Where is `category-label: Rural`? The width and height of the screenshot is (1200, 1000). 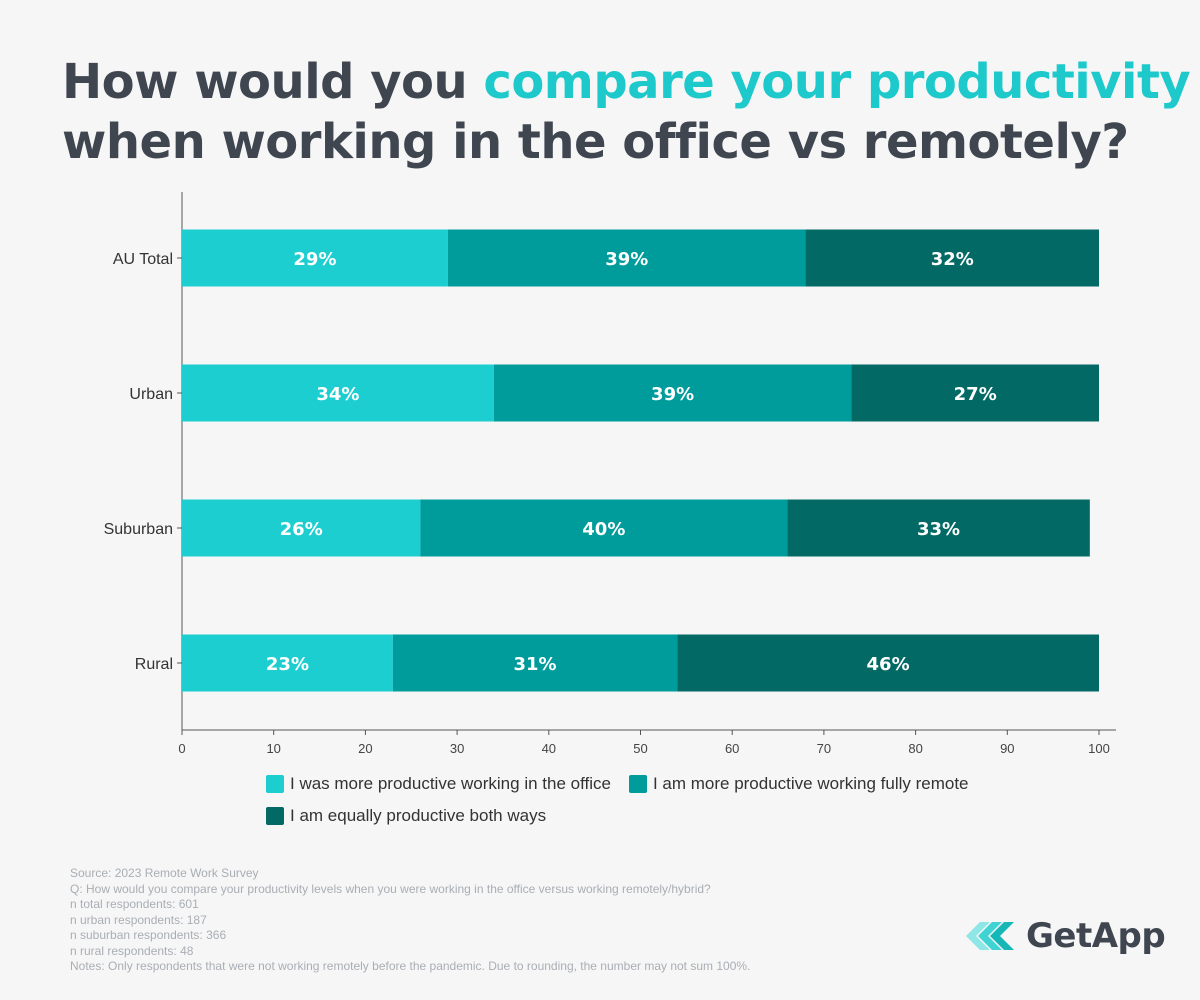
category-label: Rural is located at coordinates (154, 664).